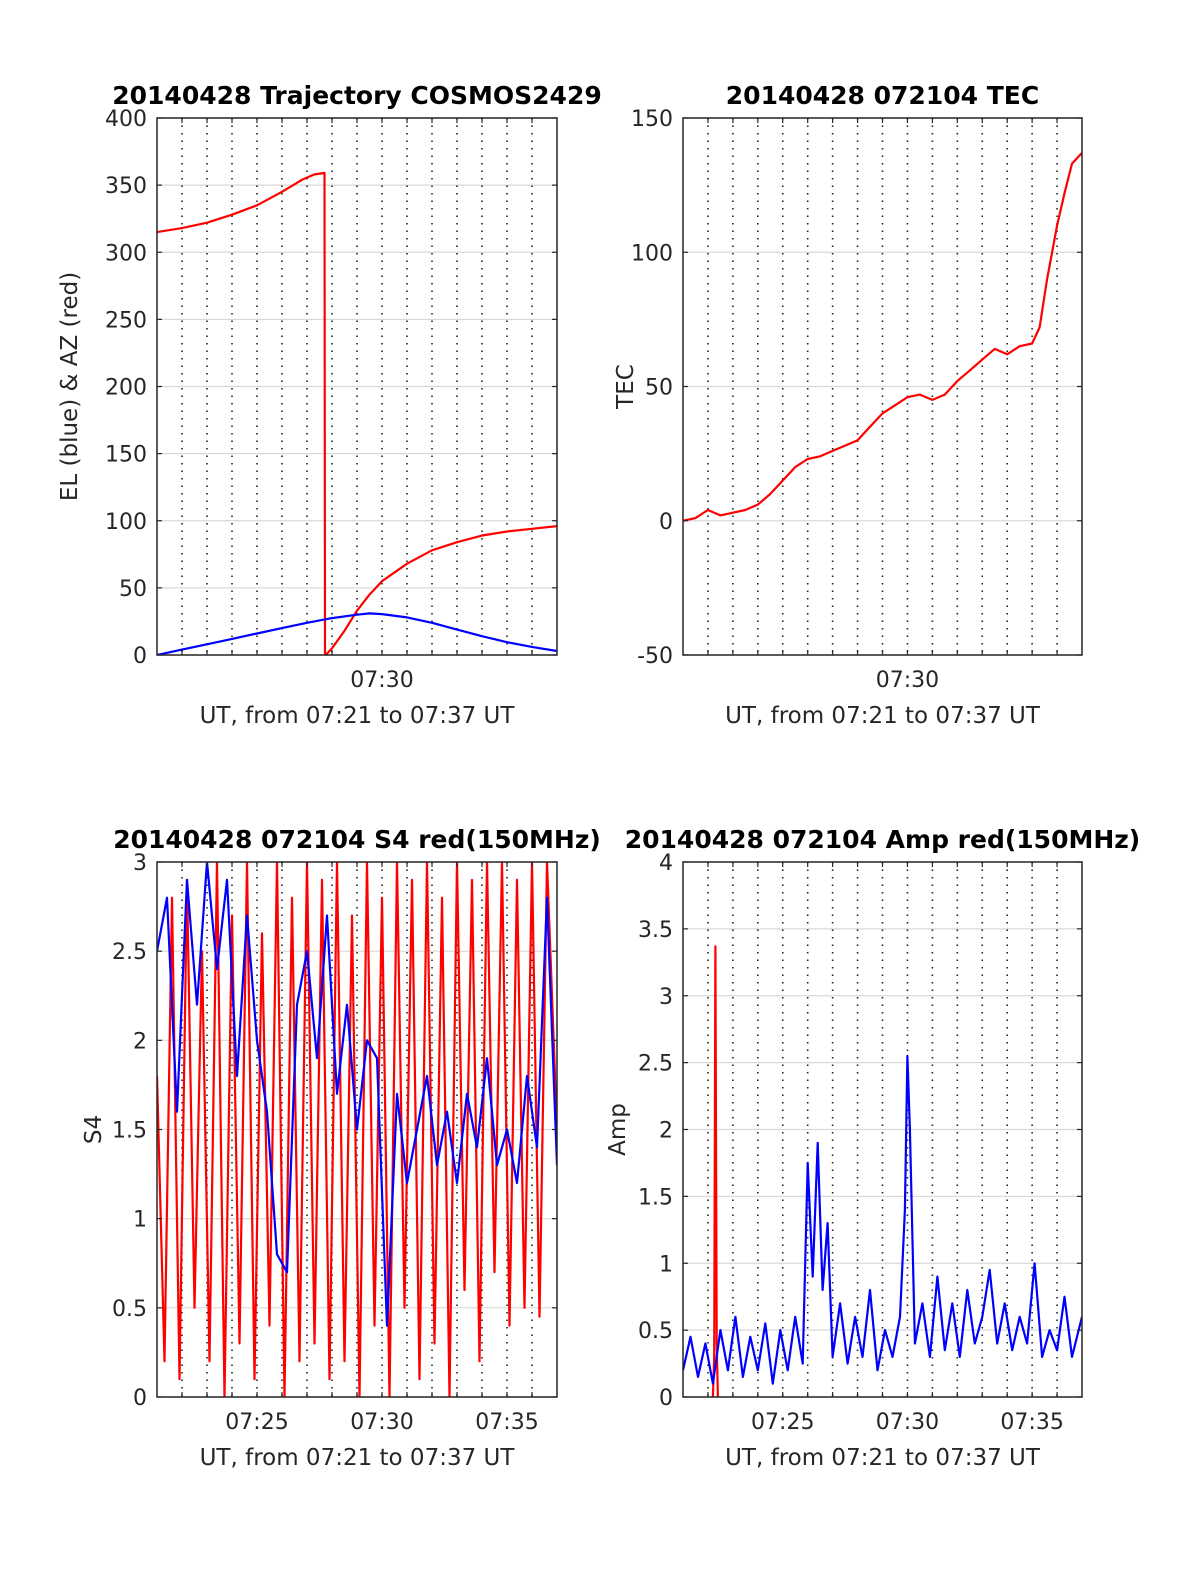 The height and width of the screenshot is (1575, 1200). Describe the element at coordinates (94, 1129) in the screenshot. I see `y-axis-label: S4` at that location.